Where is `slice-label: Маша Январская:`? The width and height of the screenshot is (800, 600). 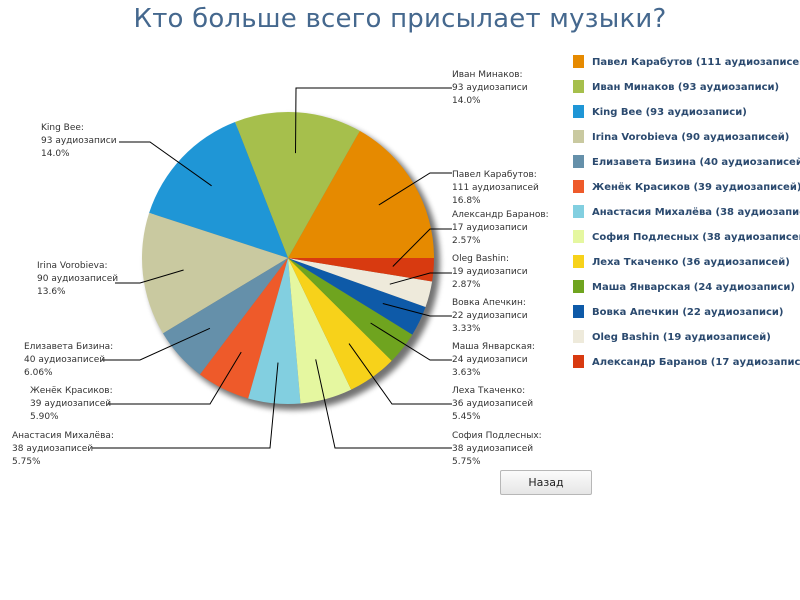 slice-label: Маша Январская: is located at coordinates (493, 347).